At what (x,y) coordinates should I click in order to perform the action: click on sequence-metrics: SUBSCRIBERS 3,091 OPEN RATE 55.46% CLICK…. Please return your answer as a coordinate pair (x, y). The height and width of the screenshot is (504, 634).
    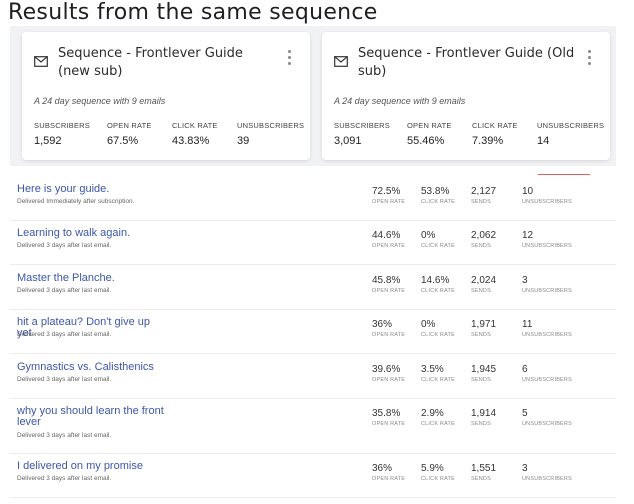
    Looking at the image, I should click on (469, 136).